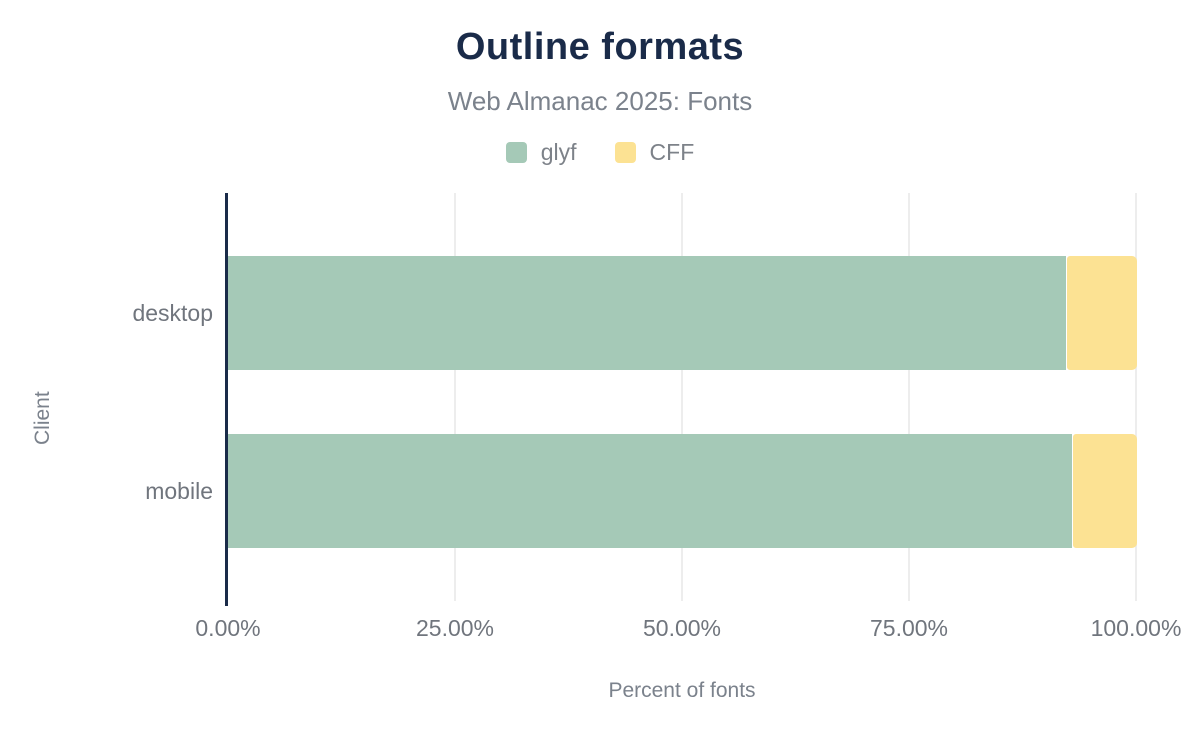  I want to click on x-tick-label-0: 0.00%, so click(228, 628).